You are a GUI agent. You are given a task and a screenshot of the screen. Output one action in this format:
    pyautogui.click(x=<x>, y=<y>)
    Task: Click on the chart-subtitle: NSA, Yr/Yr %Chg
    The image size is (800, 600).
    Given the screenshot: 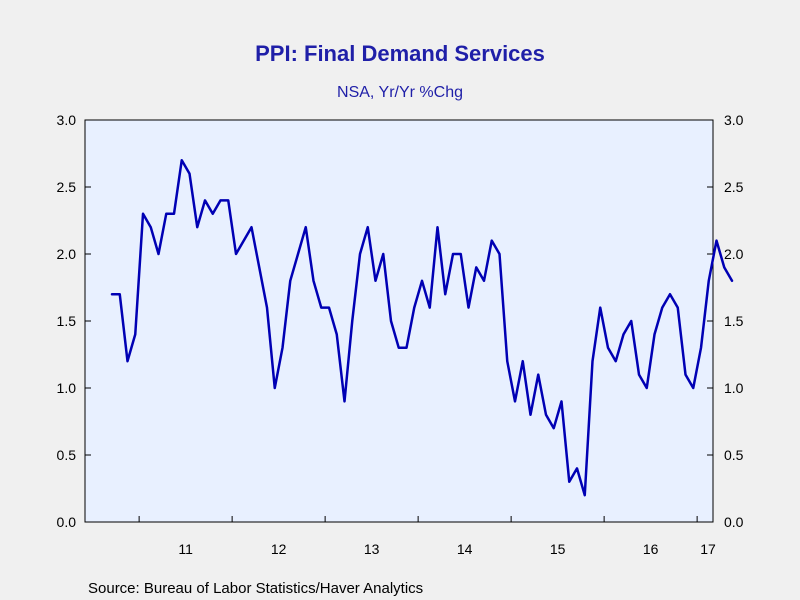 What is the action you would take?
    pyautogui.click(x=400, y=92)
    